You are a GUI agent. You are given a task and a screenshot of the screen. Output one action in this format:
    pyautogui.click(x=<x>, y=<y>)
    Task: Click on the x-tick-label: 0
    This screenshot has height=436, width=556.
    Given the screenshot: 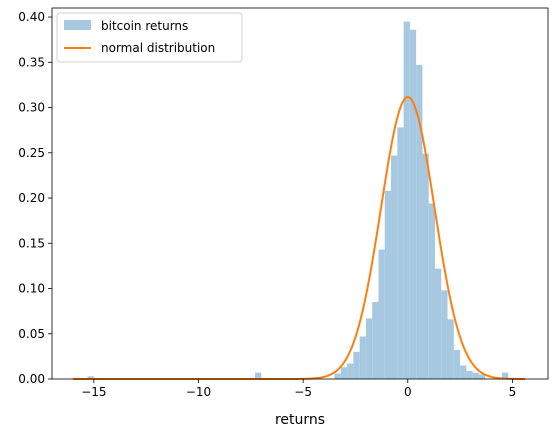 What is the action you would take?
    pyautogui.click(x=408, y=392)
    